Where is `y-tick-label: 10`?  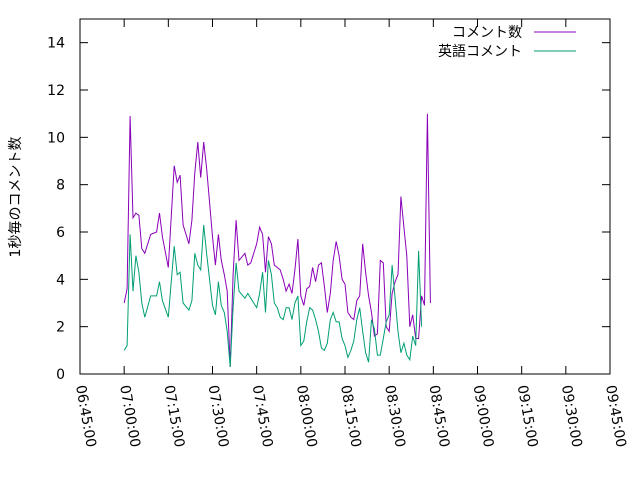 y-tick-label: 10 is located at coordinates (56, 138).